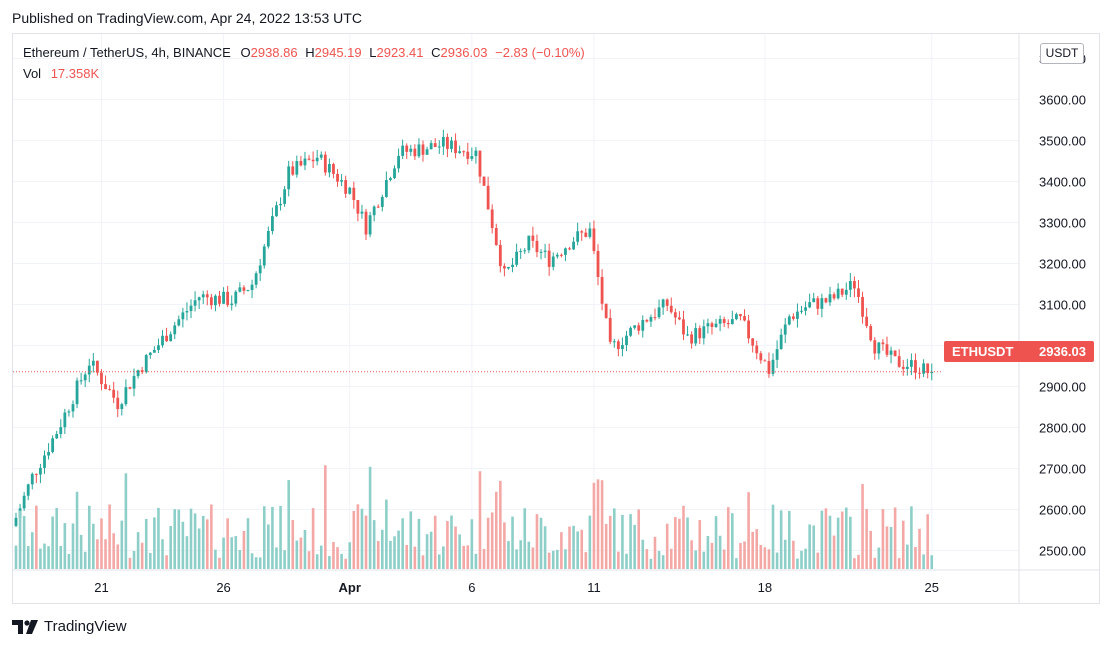 The image size is (1113, 648). What do you see at coordinates (1062, 53) in the screenshot?
I see `currency-unit-badge: USDT` at bounding box center [1062, 53].